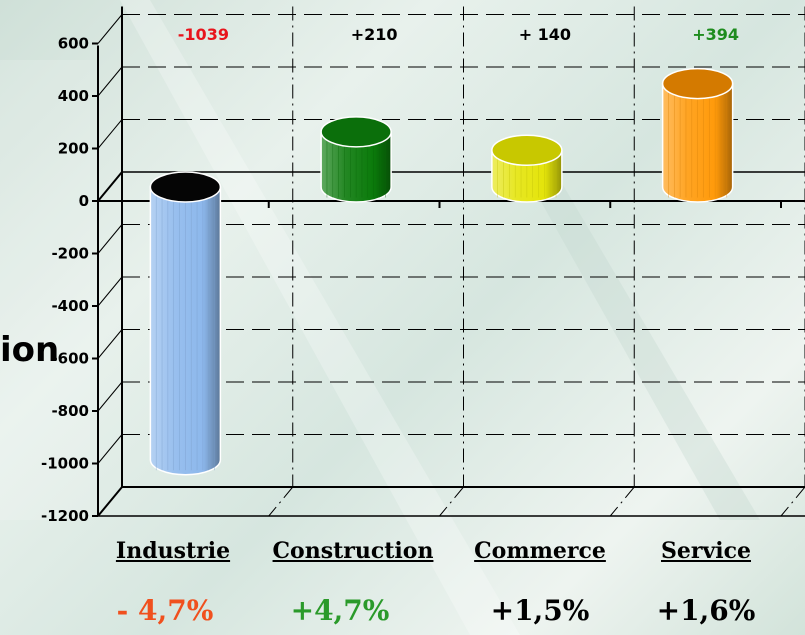 The height and width of the screenshot is (635, 805). Describe the element at coordinates (70, 359) in the screenshot. I see `y-tick-label: -600` at that location.